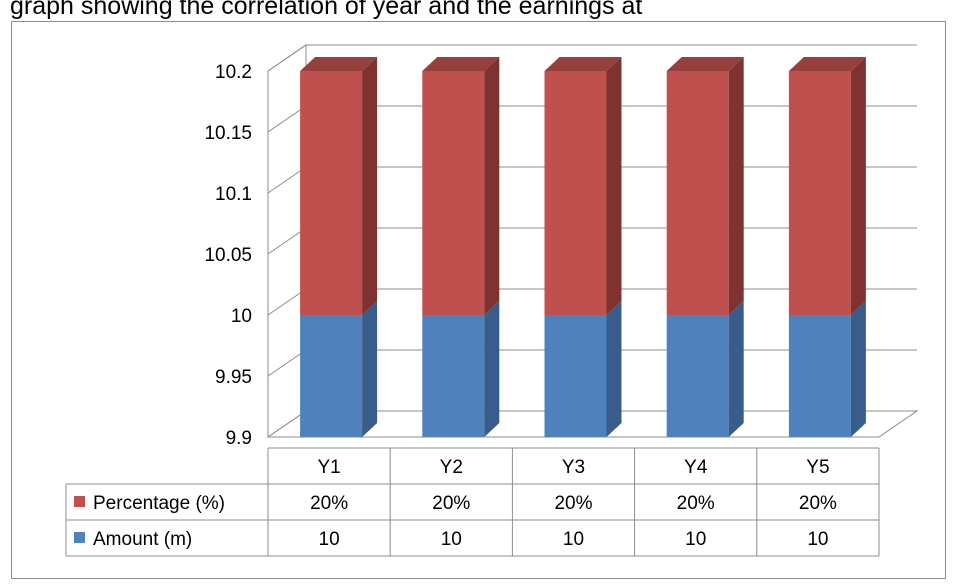  What do you see at coordinates (239, 438) in the screenshot?
I see `y-tick-label: 9.9` at bounding box center [239, 438].